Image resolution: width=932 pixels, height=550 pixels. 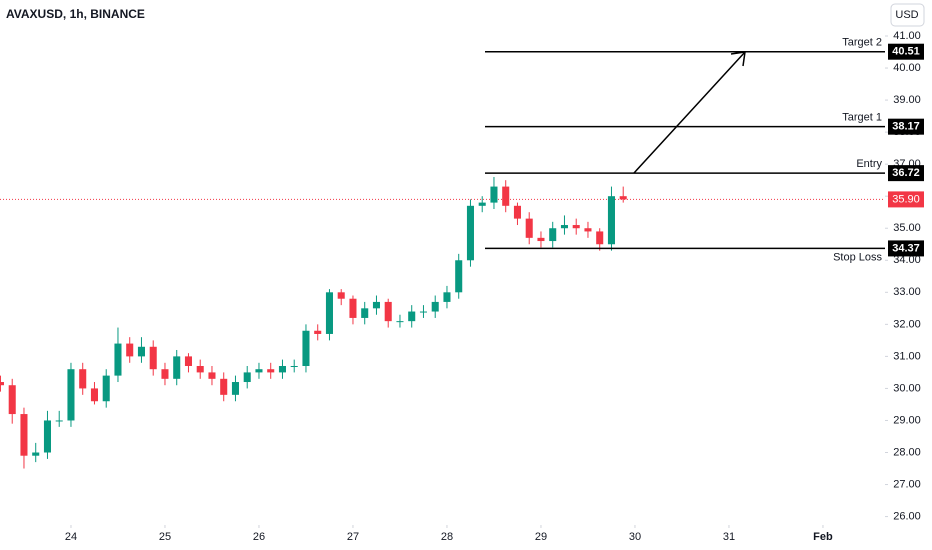 I want to click on level-name: Target 1, so click(x=862, y=118).